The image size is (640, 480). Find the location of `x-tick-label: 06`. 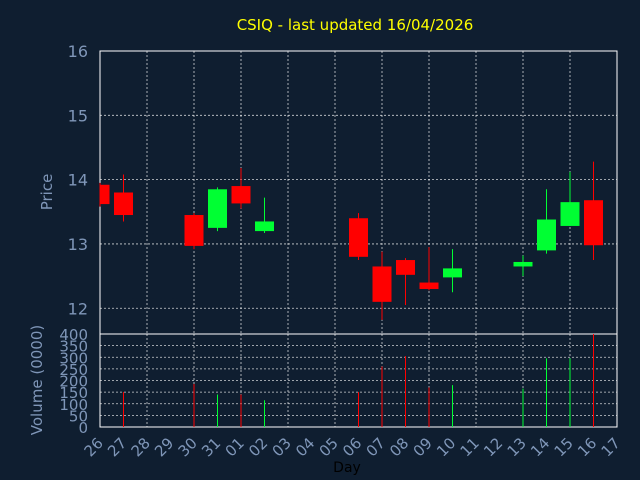

x-tick-label: 06 is located at coordinates (352, 447).